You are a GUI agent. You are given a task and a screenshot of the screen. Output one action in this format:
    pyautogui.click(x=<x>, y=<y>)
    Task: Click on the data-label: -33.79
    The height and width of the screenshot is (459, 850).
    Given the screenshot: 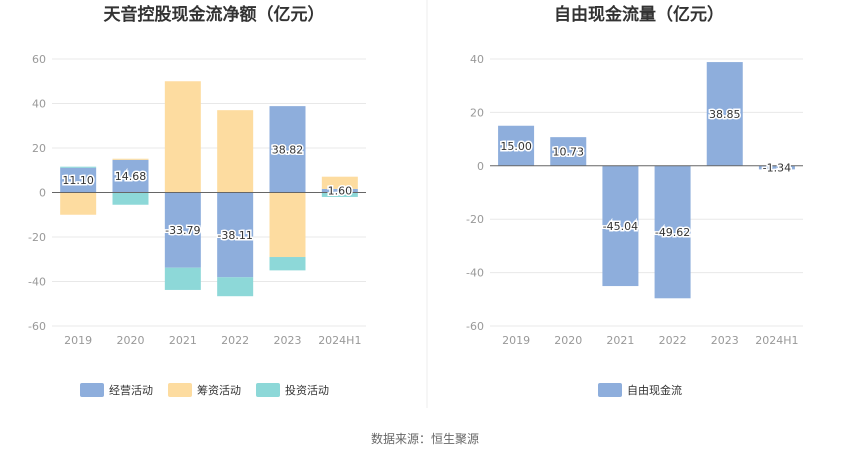 What is the action you would take?
    pyautogui.click(x=182, y=230)
    